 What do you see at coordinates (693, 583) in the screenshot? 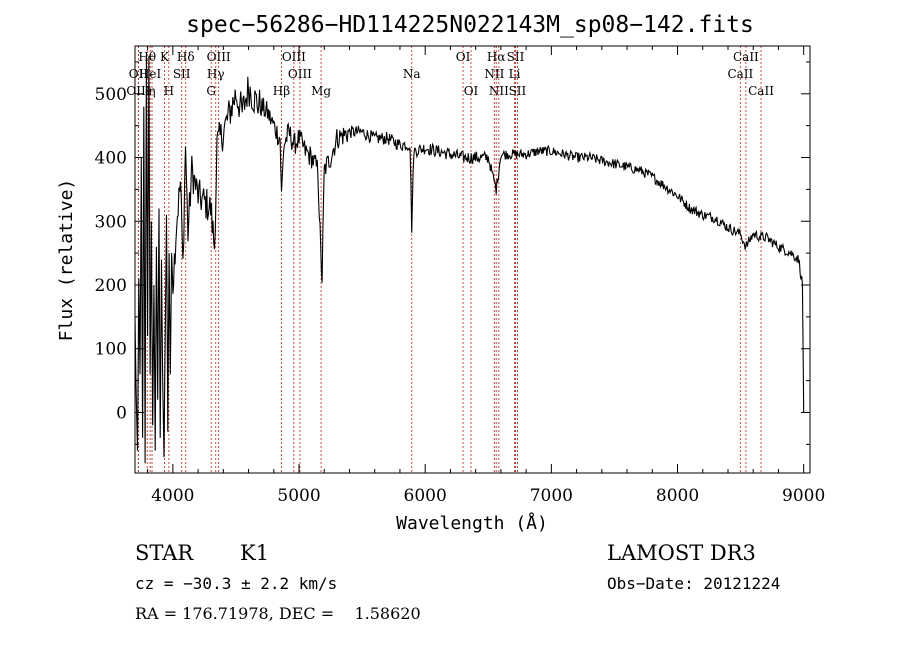
I see `observation-date: Obs−Date: 20121224` at bounding box center [693, 583].